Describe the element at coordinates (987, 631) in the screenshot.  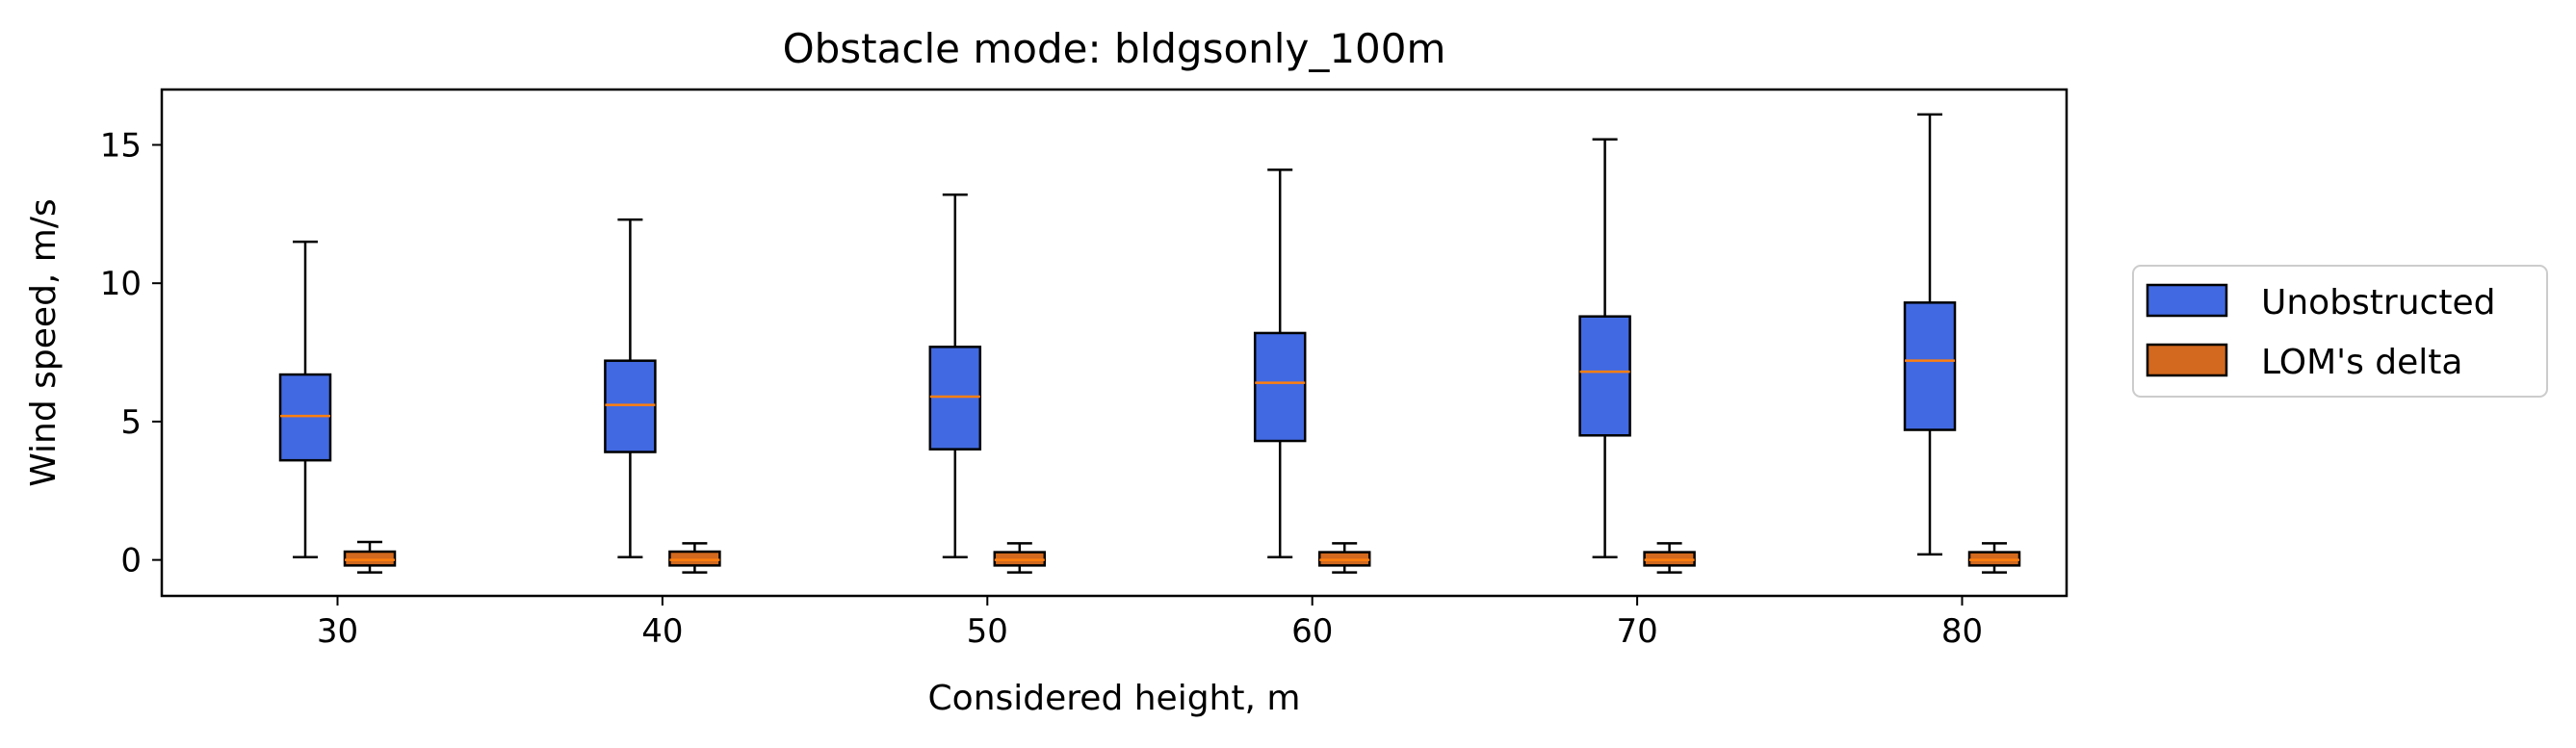
I see `x-tick-label: 50` at that location.